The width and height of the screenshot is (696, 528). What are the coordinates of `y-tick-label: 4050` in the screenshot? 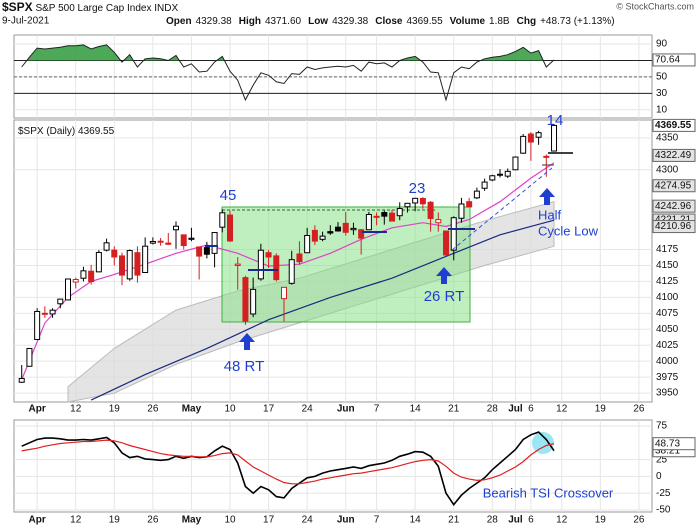 It's located at (667, 329).